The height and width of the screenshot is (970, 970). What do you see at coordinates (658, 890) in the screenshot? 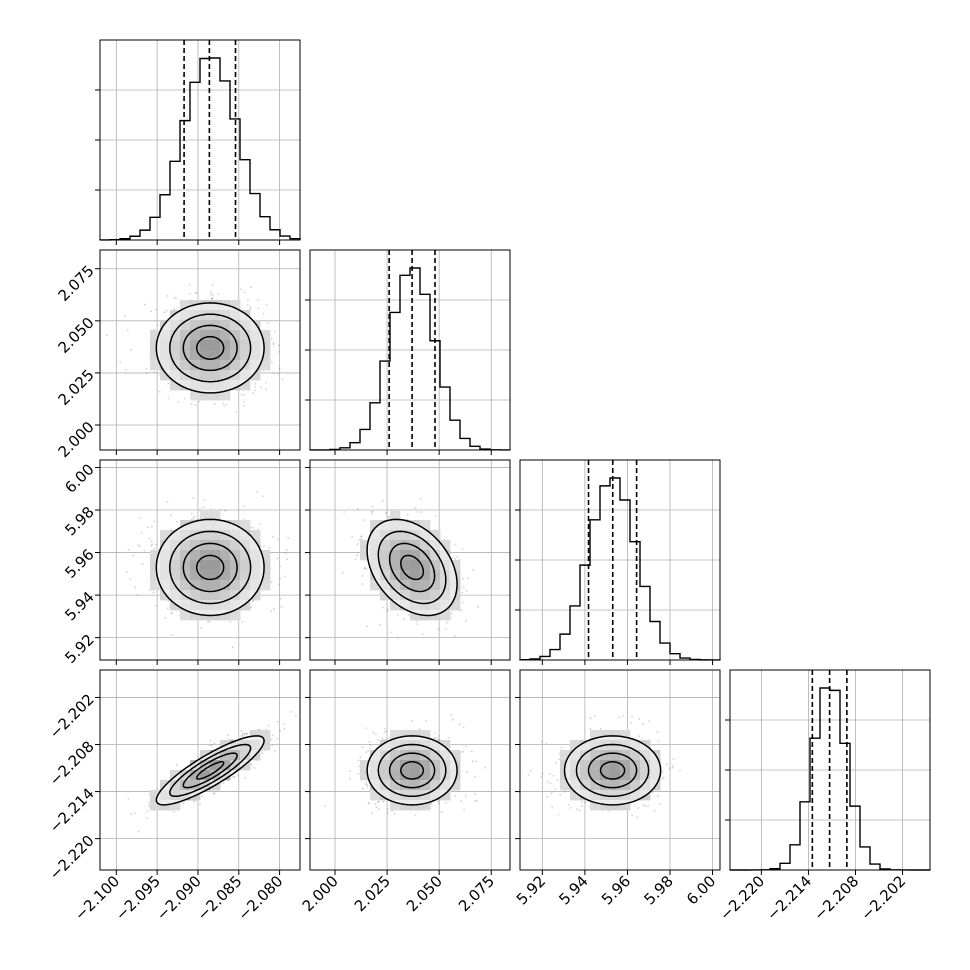
I see `xtick-label-2-3: 5.98` at bounding box center [658, 890].